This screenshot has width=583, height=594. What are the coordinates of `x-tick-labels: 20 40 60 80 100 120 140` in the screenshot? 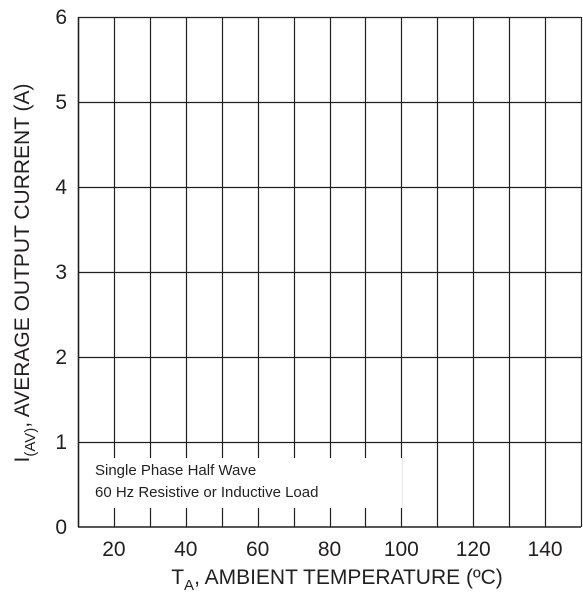 It's located at (332, 549).